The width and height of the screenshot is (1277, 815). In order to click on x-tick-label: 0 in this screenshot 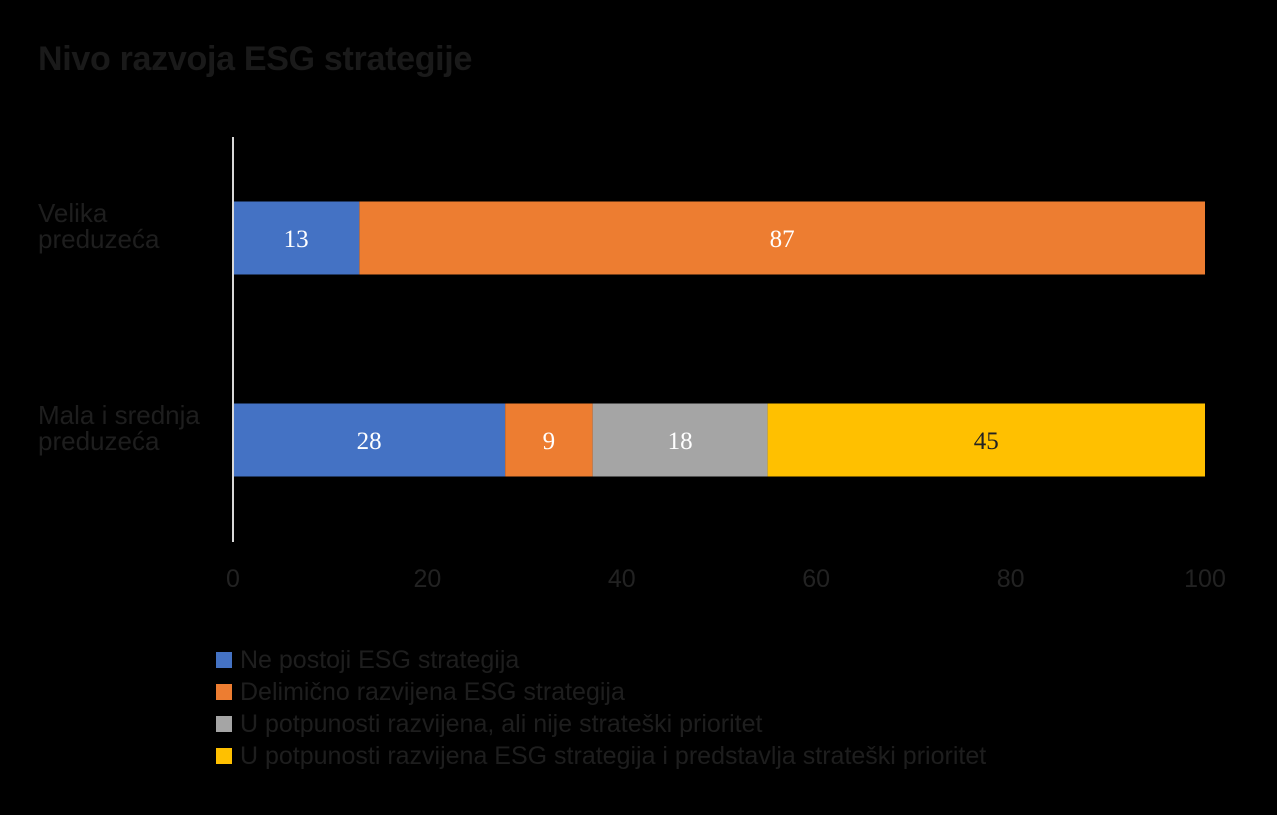, I will do `click(233, 579)`.